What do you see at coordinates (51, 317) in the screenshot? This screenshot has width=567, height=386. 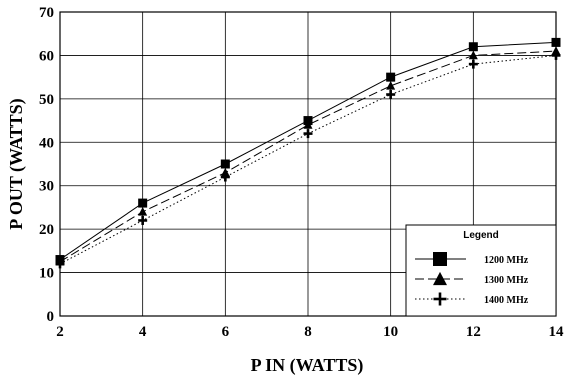 I see `y-tick-label: 0` at bounding box center [51, 317].